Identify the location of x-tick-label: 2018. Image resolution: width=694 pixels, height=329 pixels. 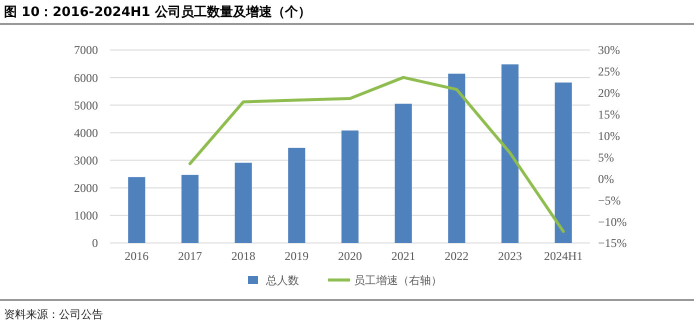
(243, 256).